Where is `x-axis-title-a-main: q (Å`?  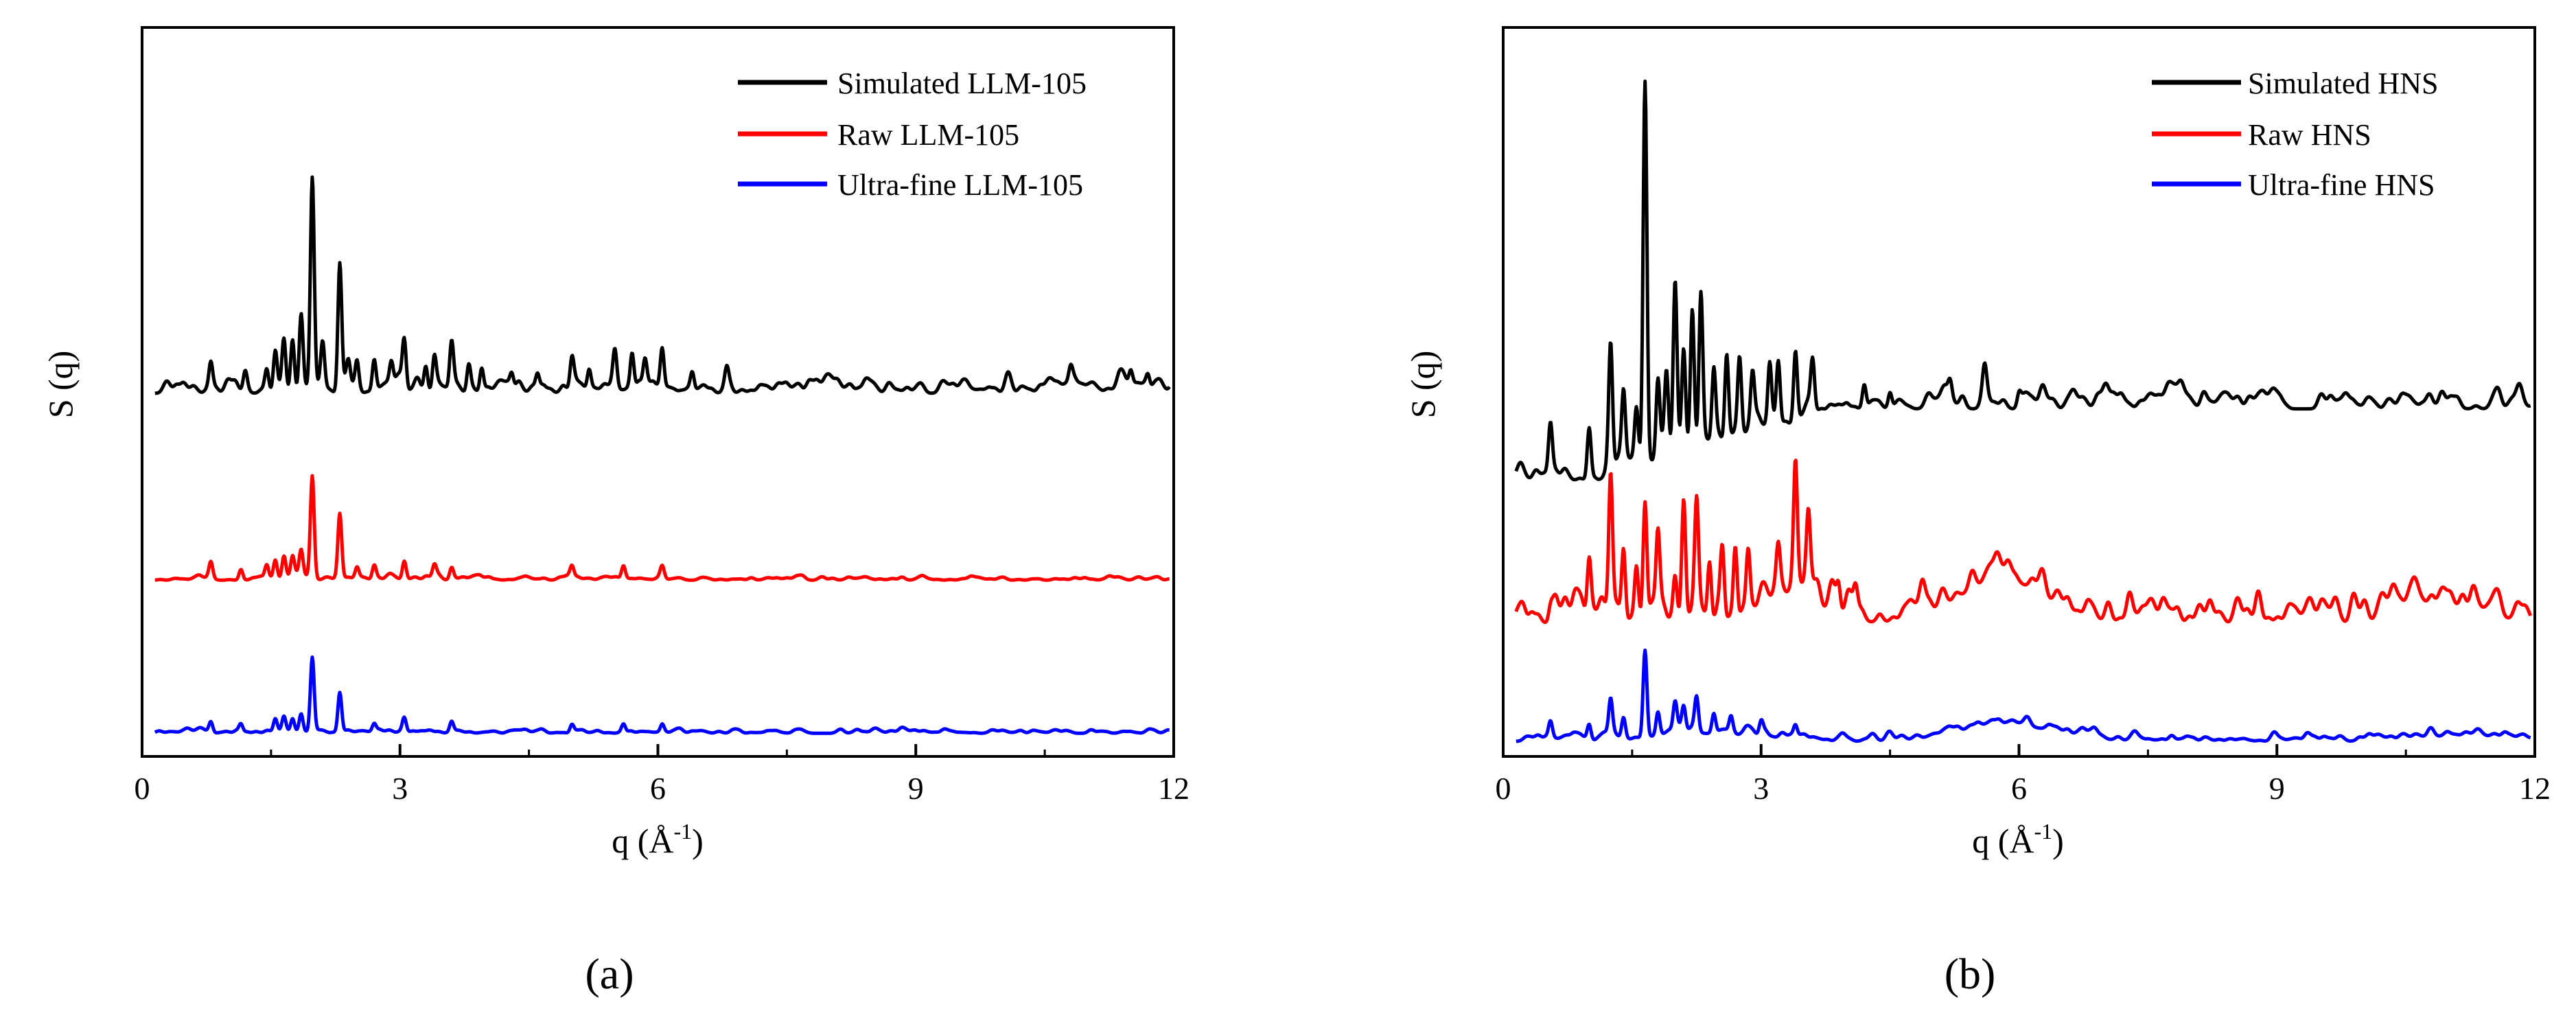
x-axis-title-a-main: q (Å is located at coordinates (642, 841).